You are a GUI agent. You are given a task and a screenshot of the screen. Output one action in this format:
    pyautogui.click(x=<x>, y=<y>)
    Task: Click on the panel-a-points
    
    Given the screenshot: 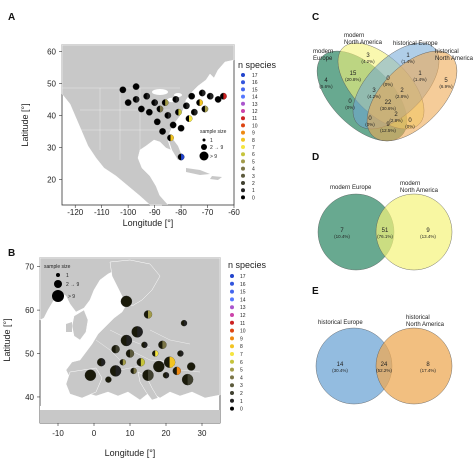 What is the action you would take?
    pyautogui.click(x=173, y=122)
    